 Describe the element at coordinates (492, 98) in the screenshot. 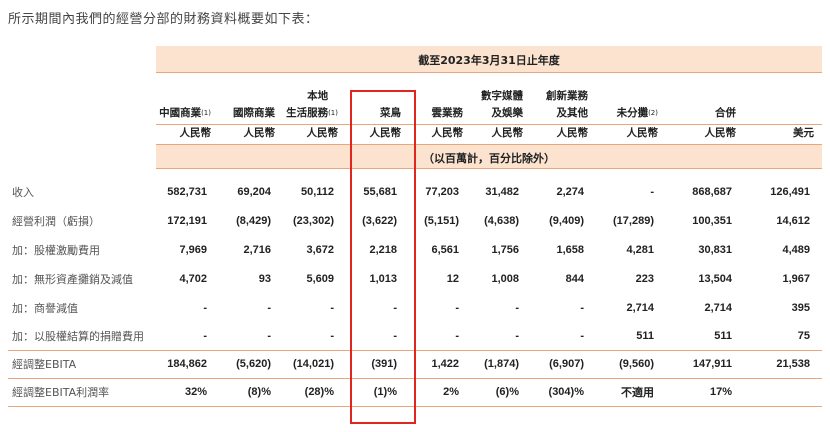

I see `column-header: 數字媒體 及娛樂` at that location.